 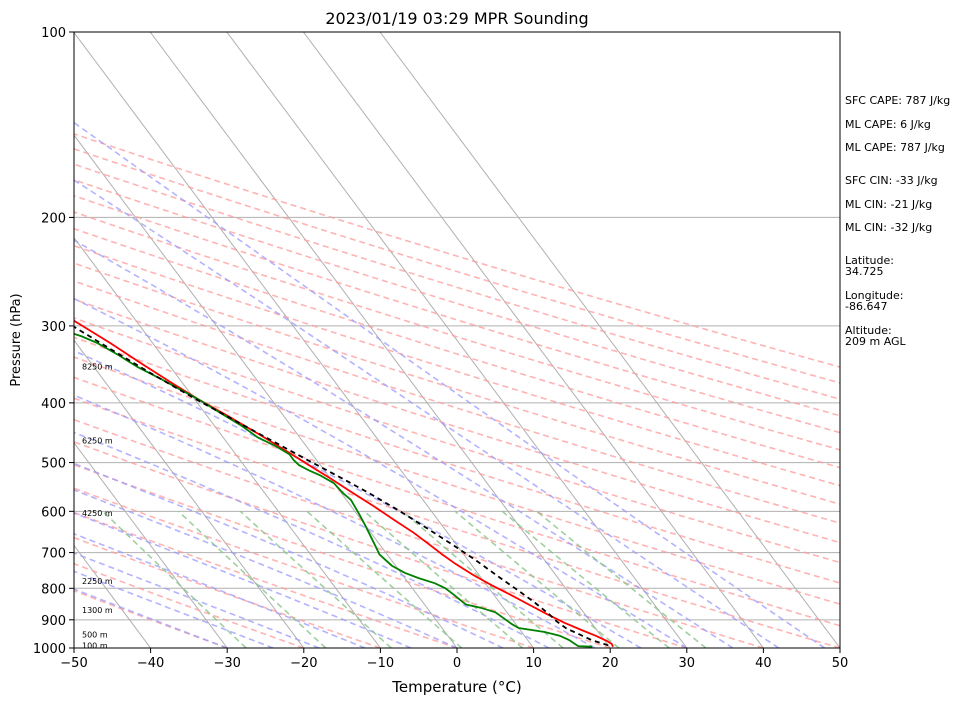 I want to click on altitude-label: Altitude:, so click(x=868, y=330).